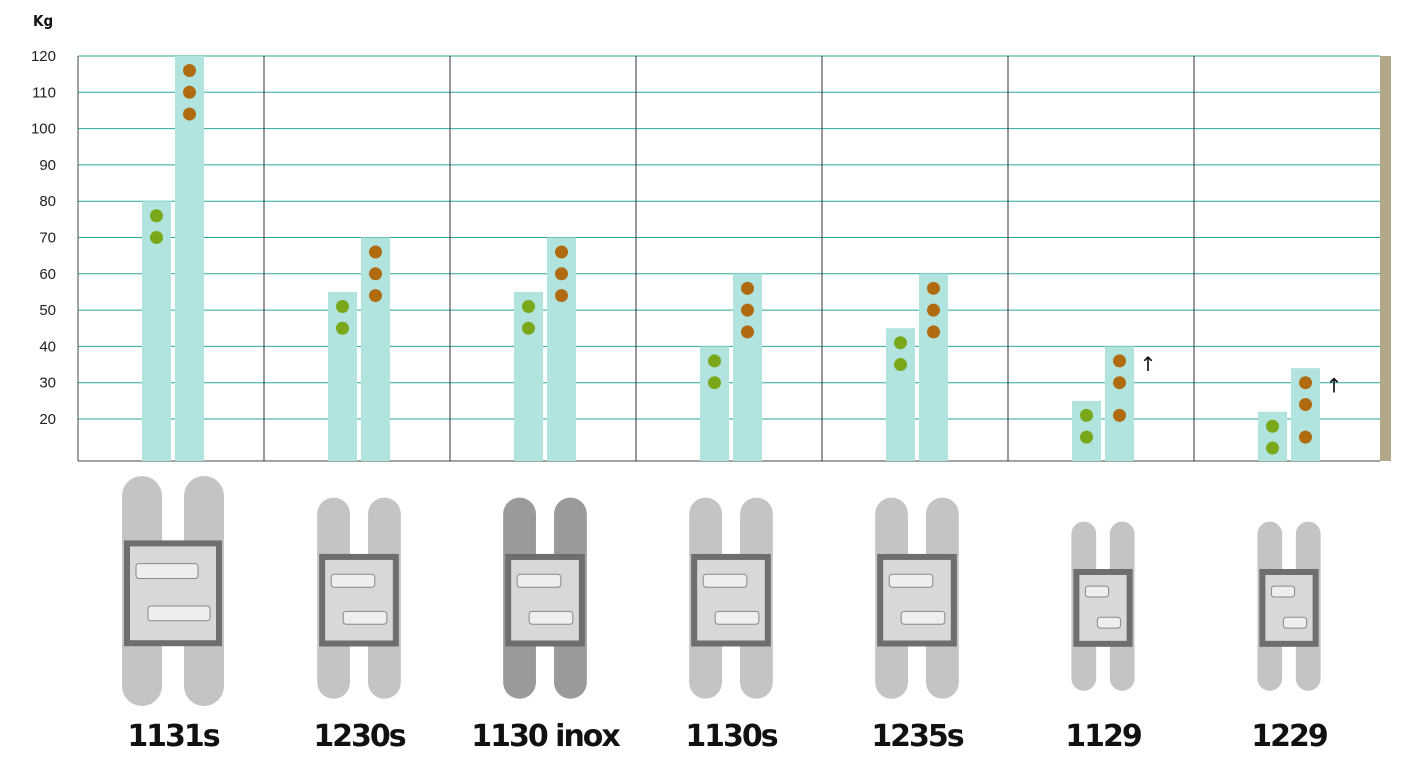 The image size is (1410, 757). What do you see at coordinates (1241, 375) in the screenshot?
I see `arrows: ↑↑` at bounding box center [1241, 375].